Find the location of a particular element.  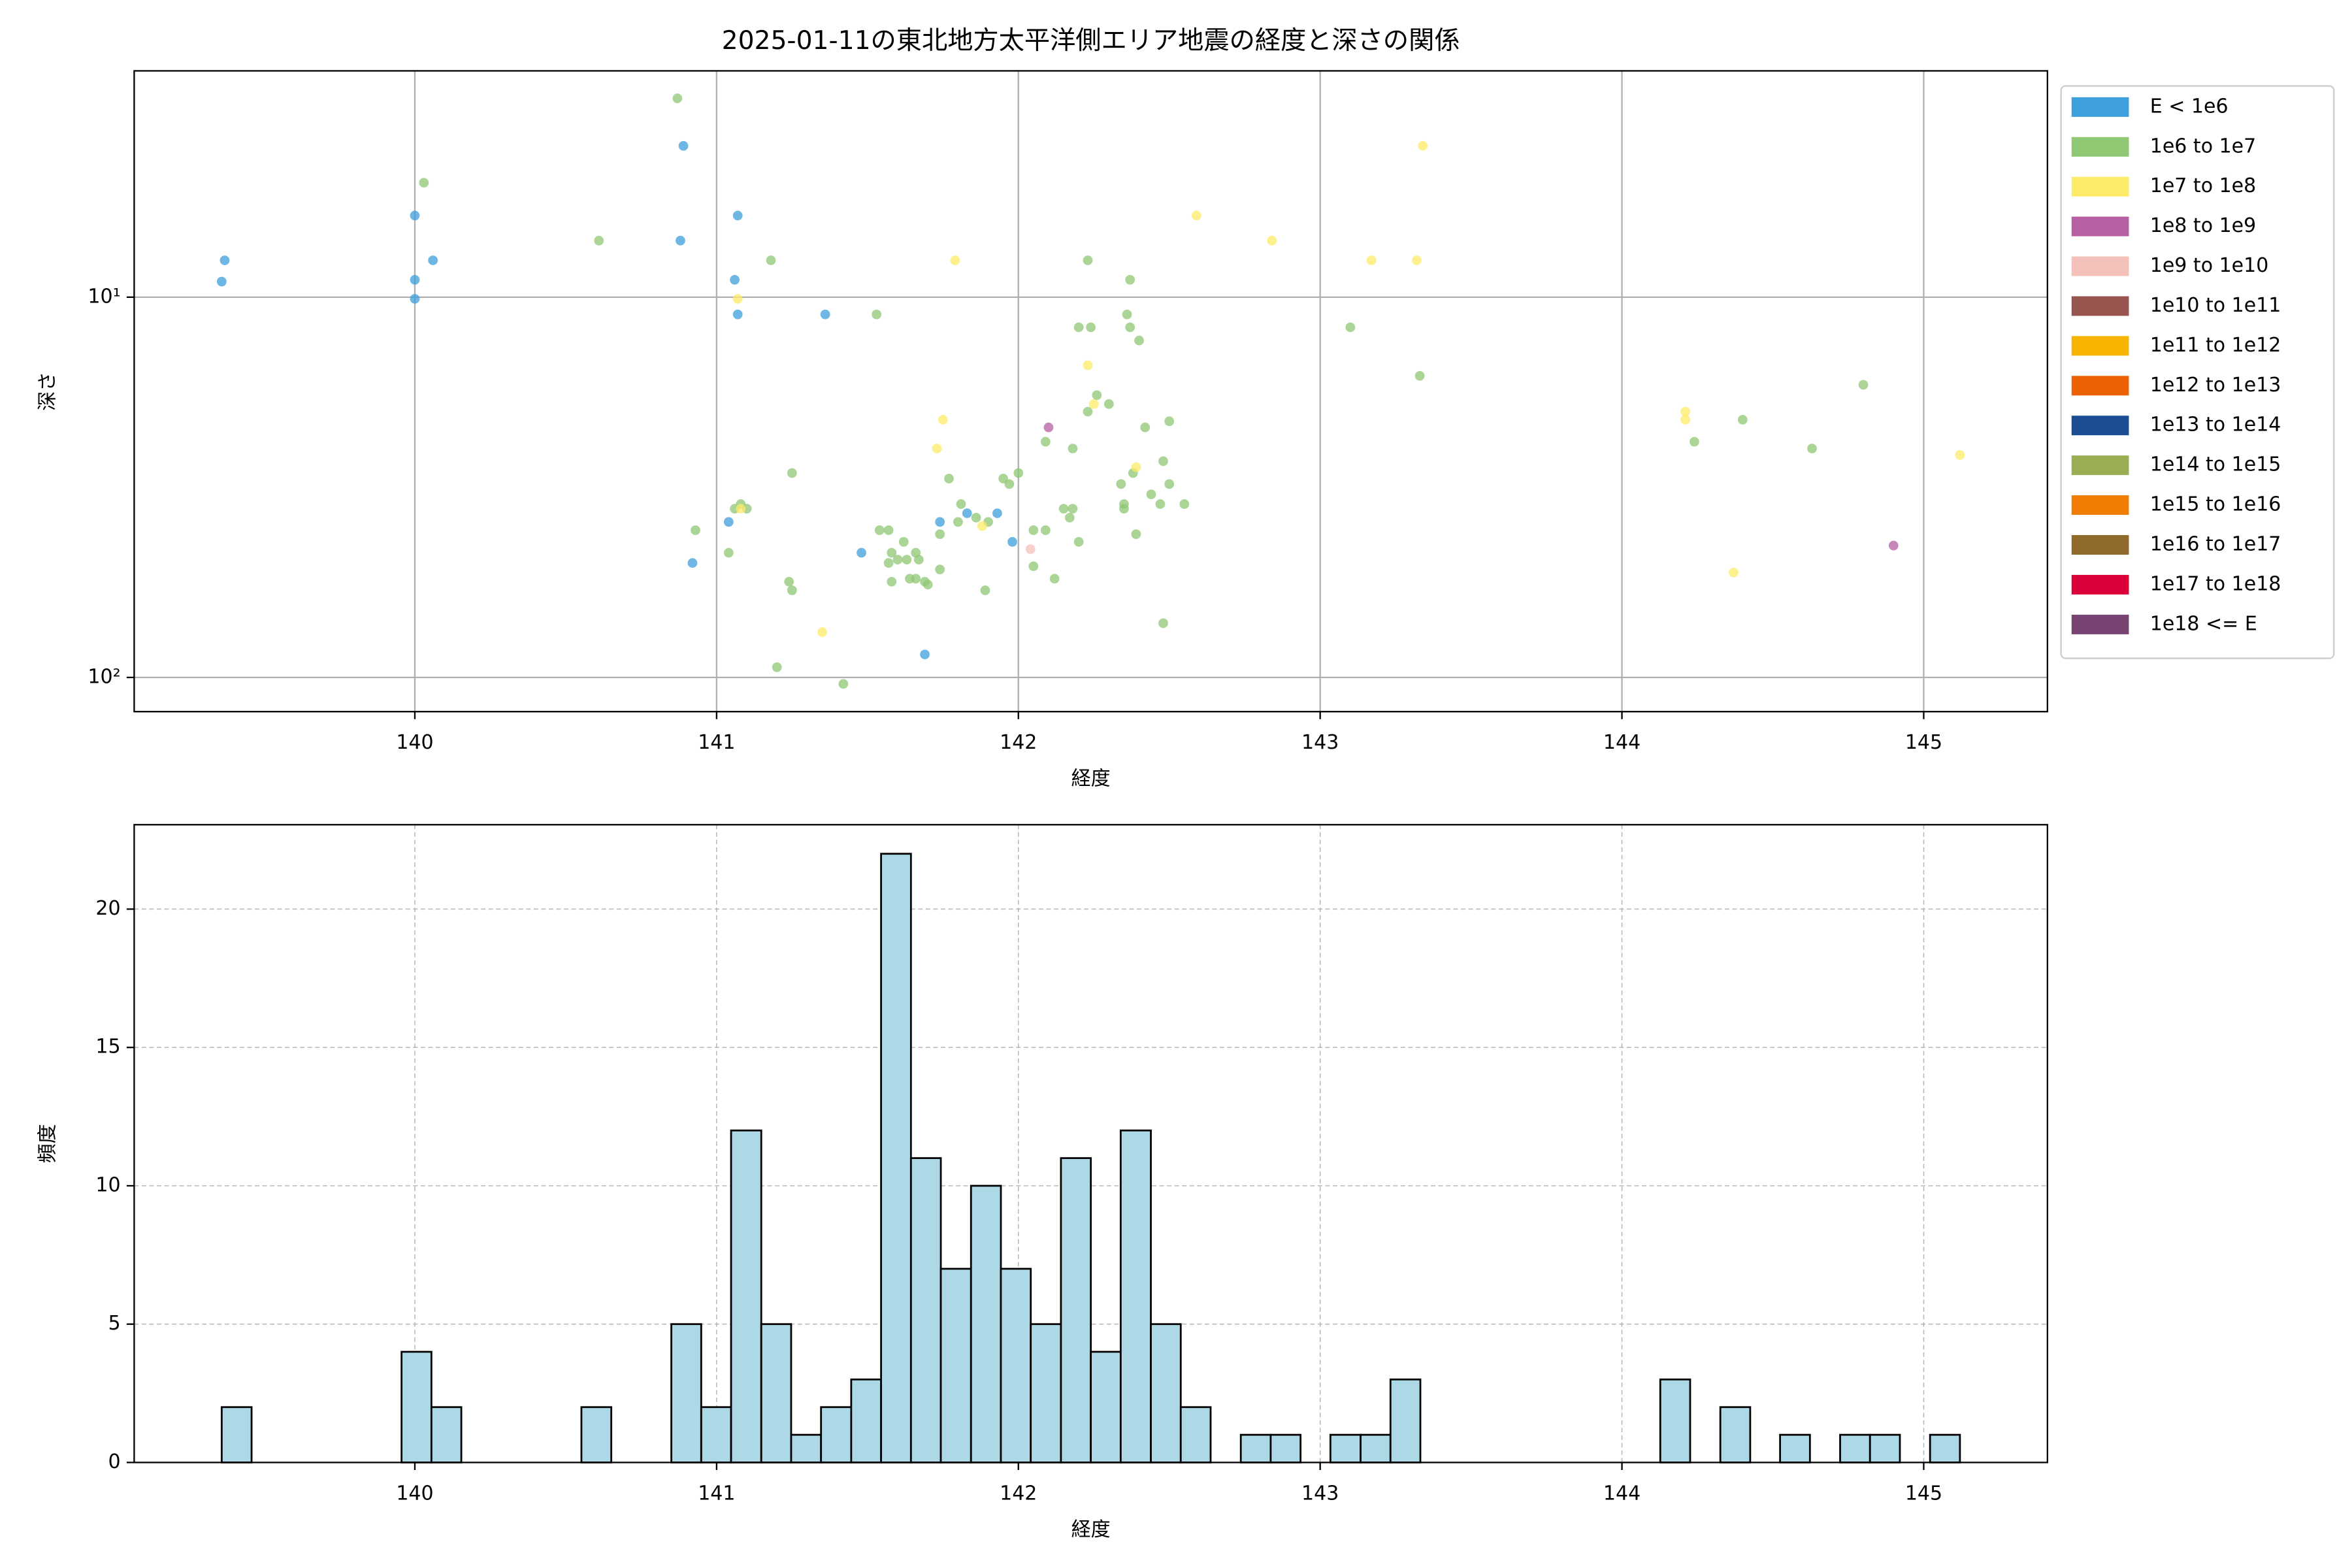

y-tick-label: 10¹ is located at coordinates (104, 296).